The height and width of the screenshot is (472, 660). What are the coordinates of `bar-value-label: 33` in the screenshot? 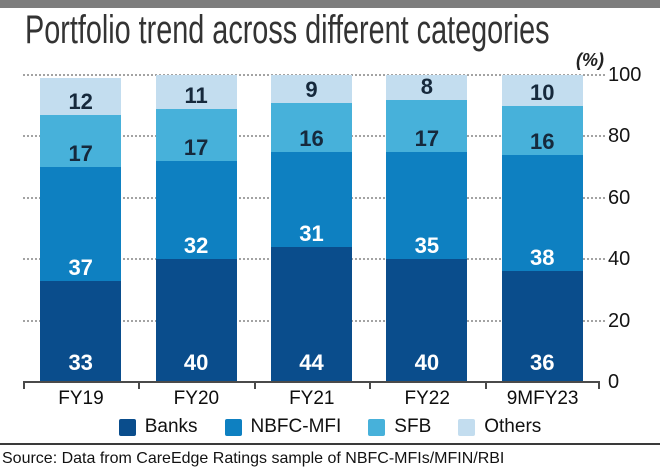 It's located at (80, 362).